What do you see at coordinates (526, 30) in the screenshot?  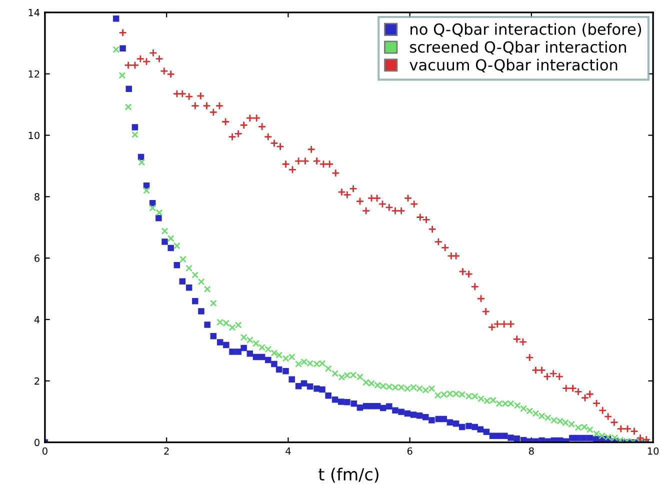 I see `legend-label: no Q-Qbar interaction (before)` at bounding box center [526, 30].